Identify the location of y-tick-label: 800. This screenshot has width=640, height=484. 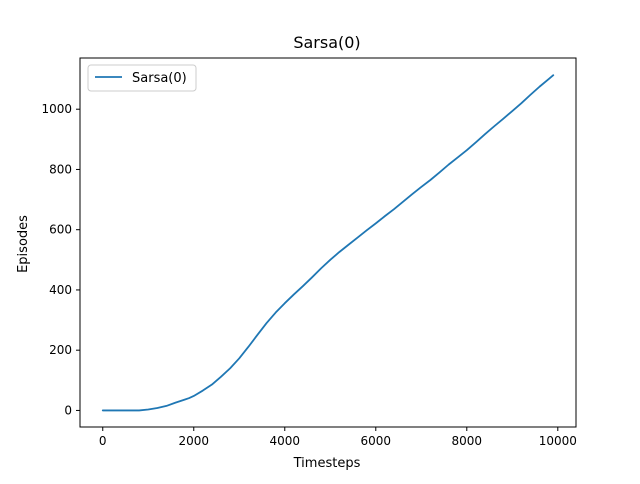
(60, 169).